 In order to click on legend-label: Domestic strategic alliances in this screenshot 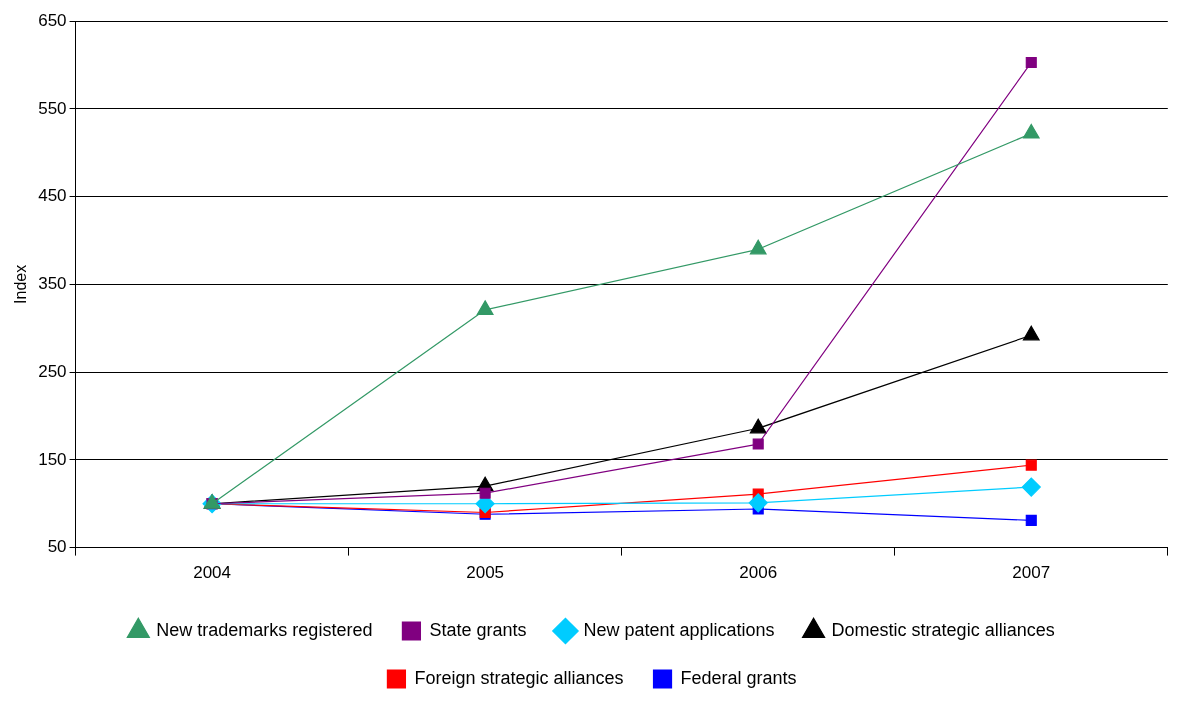, I will do `click(943, 629)`.